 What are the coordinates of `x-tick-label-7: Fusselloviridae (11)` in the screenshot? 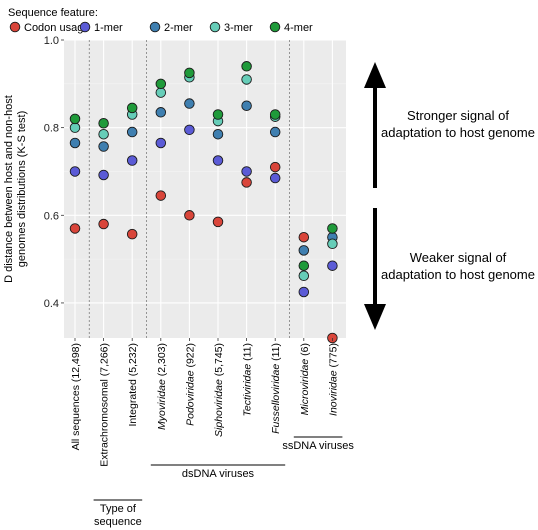 It's located at (276, 388).